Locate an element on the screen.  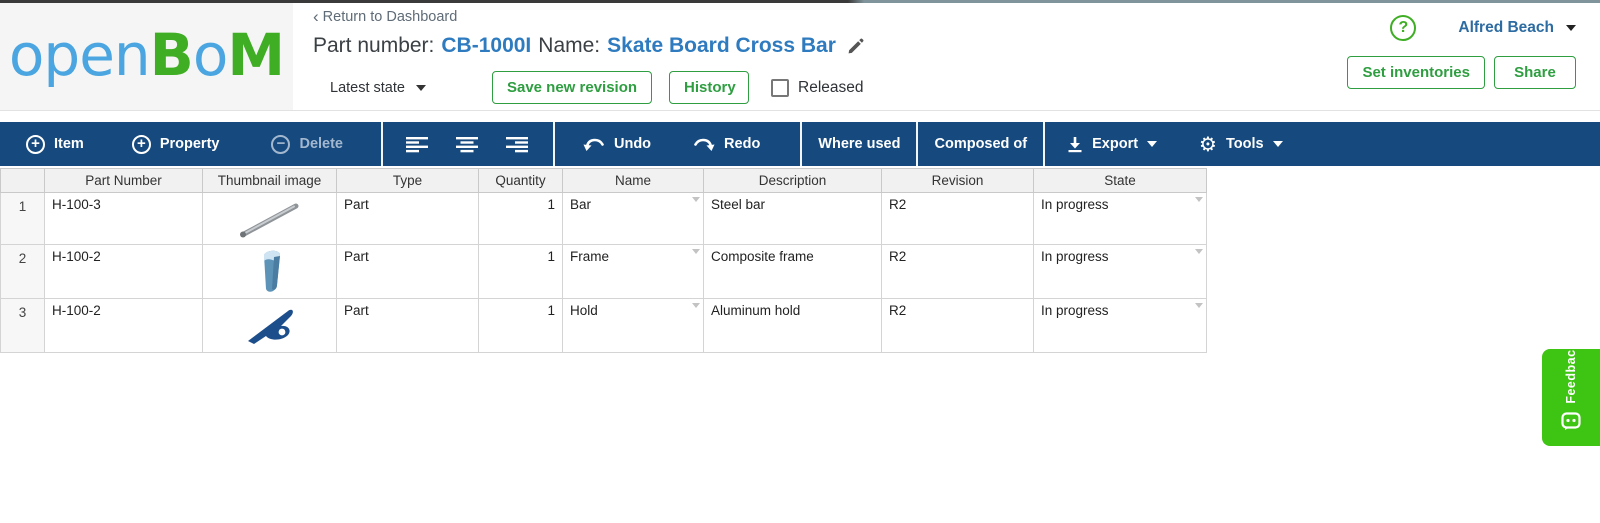
redo-button: Redo is located at coordinates (726, 144).